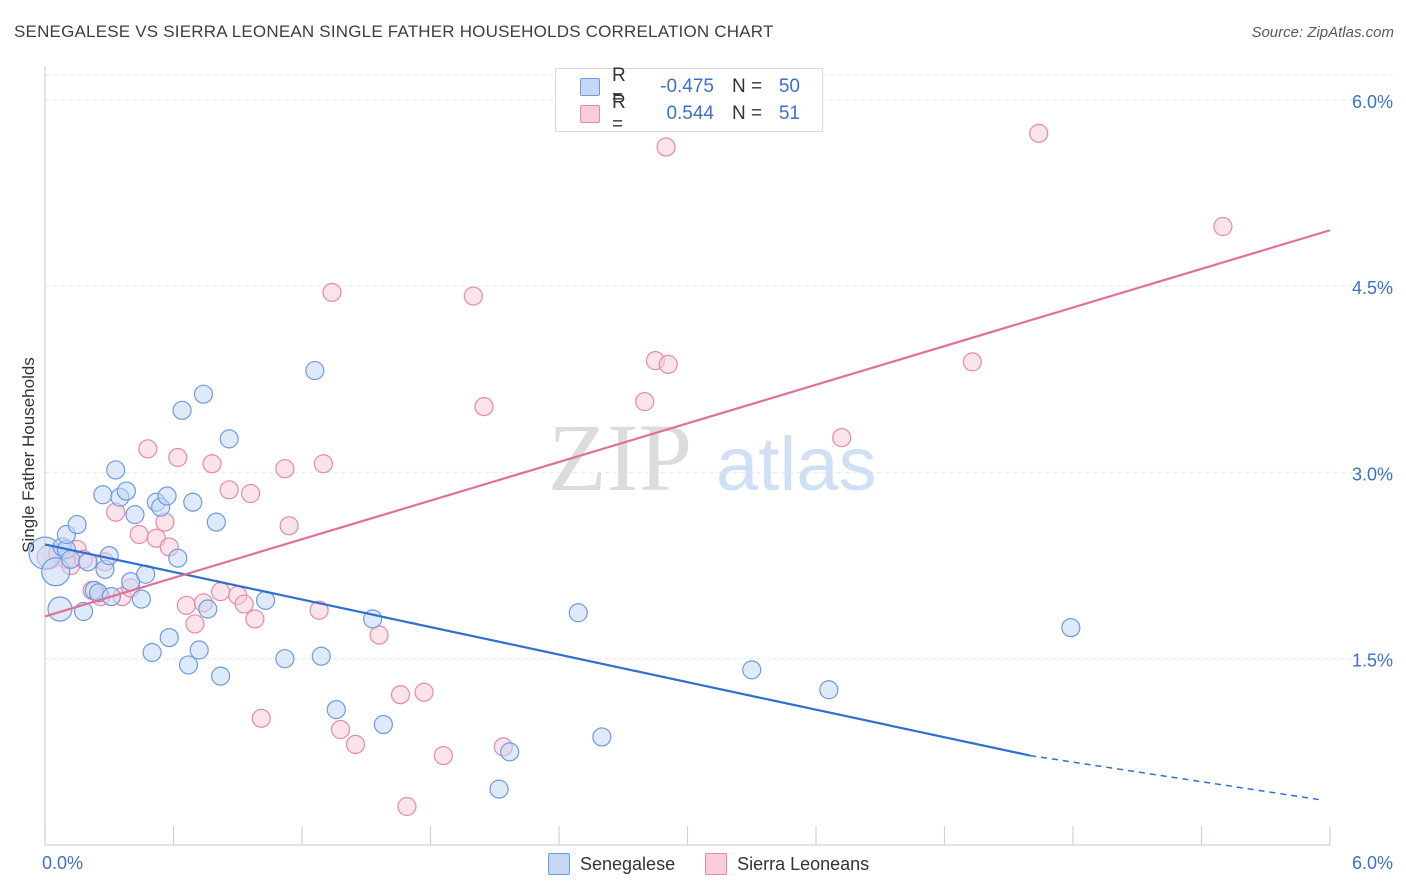 The width and height of the screenshot is (1406, 892). I want to click on stats-legend: R = -0.475 N = 50 R = 0.544 N = 51, so click(689, 100).